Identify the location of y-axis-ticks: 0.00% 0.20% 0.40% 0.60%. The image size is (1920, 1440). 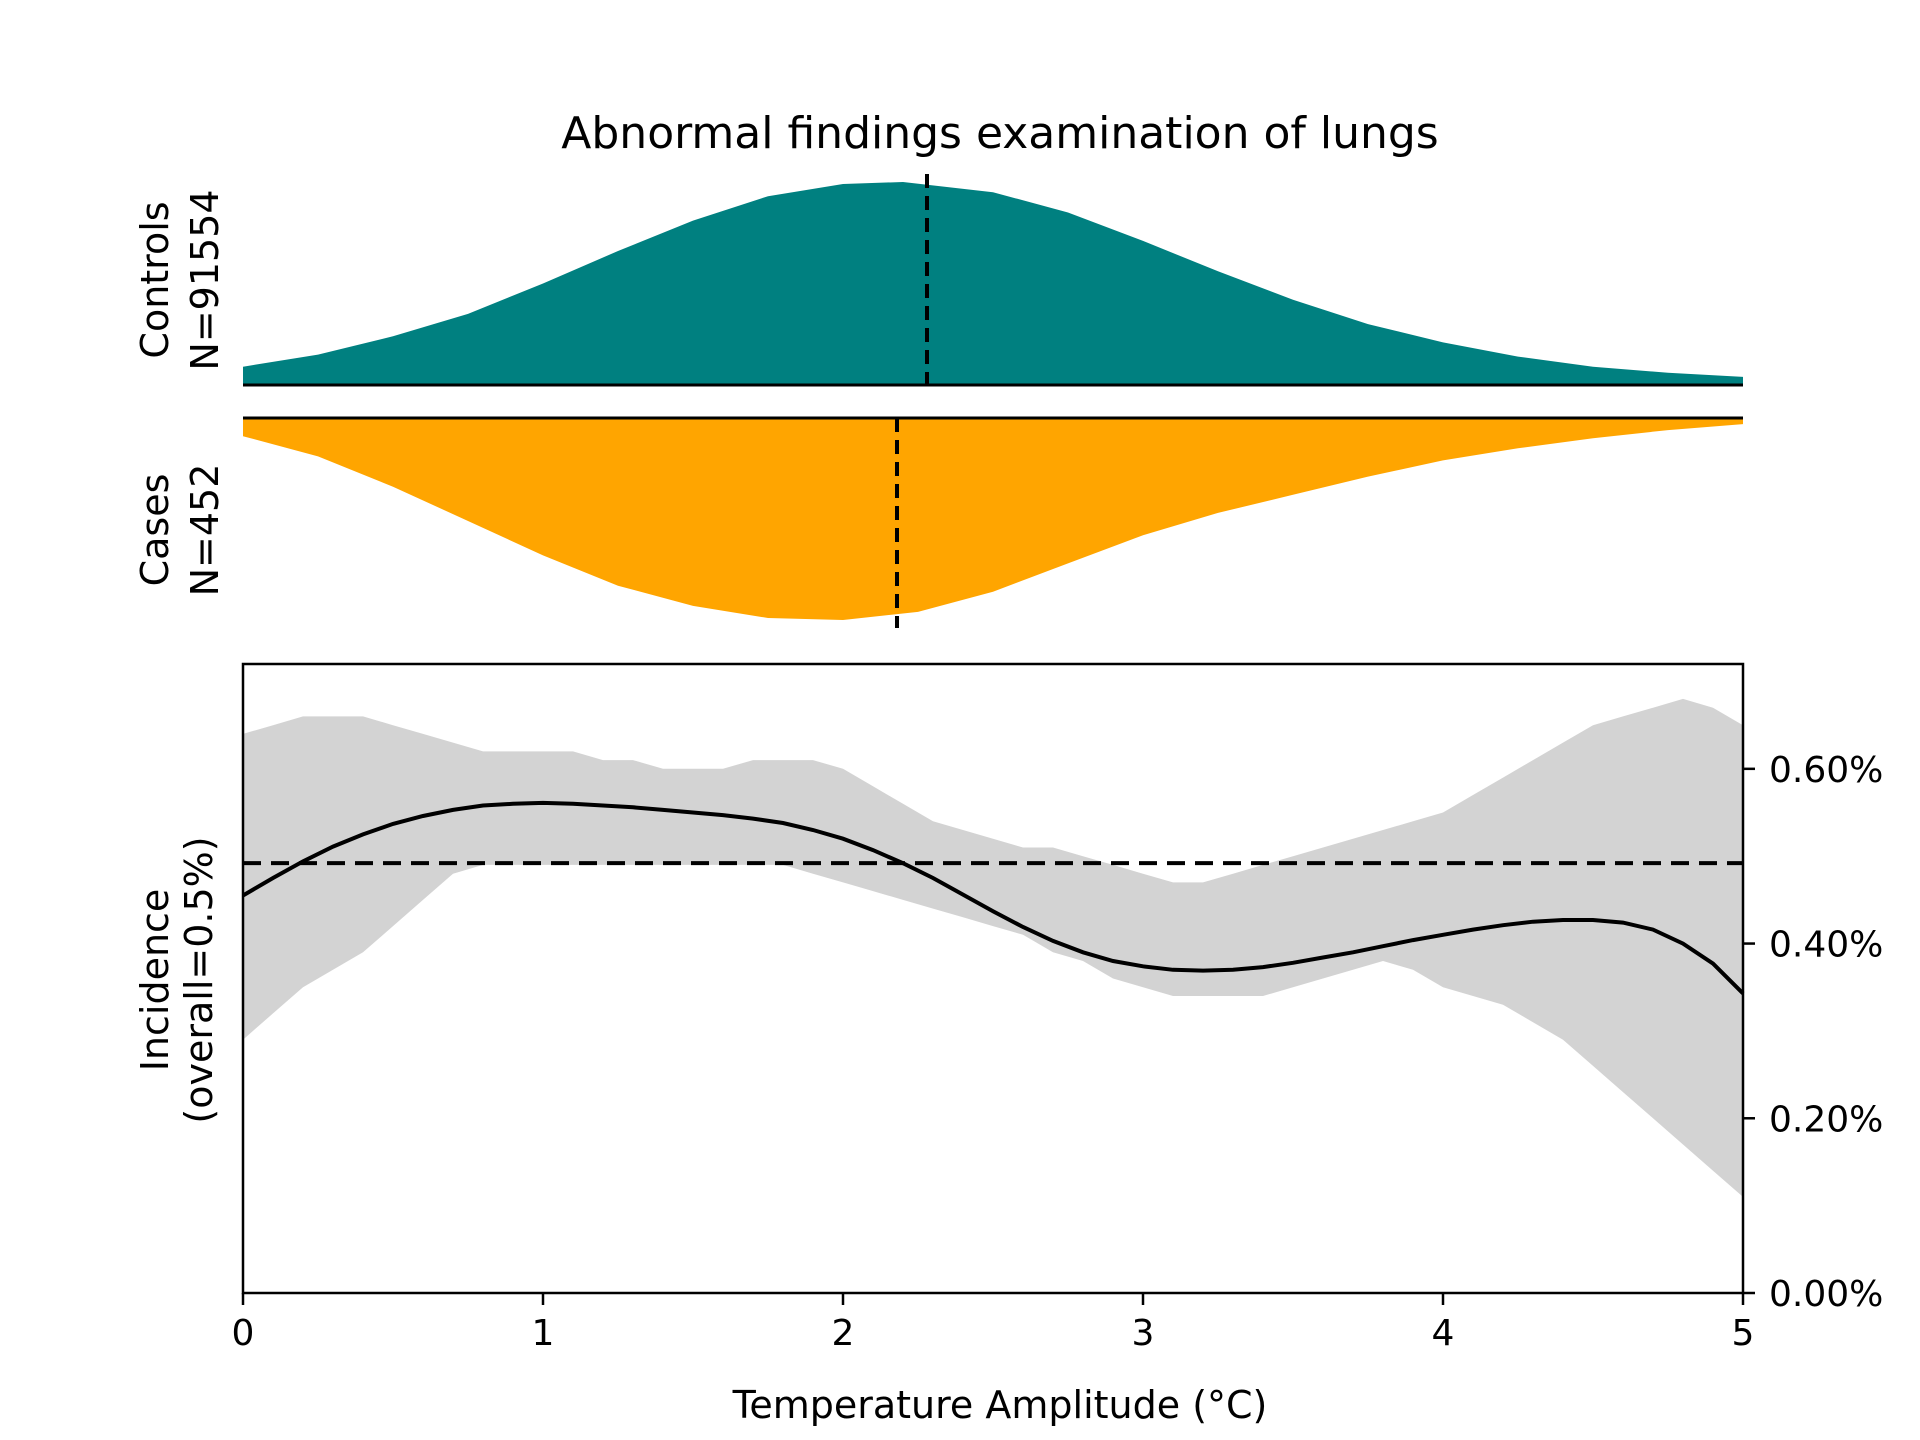
(1813, 1032).